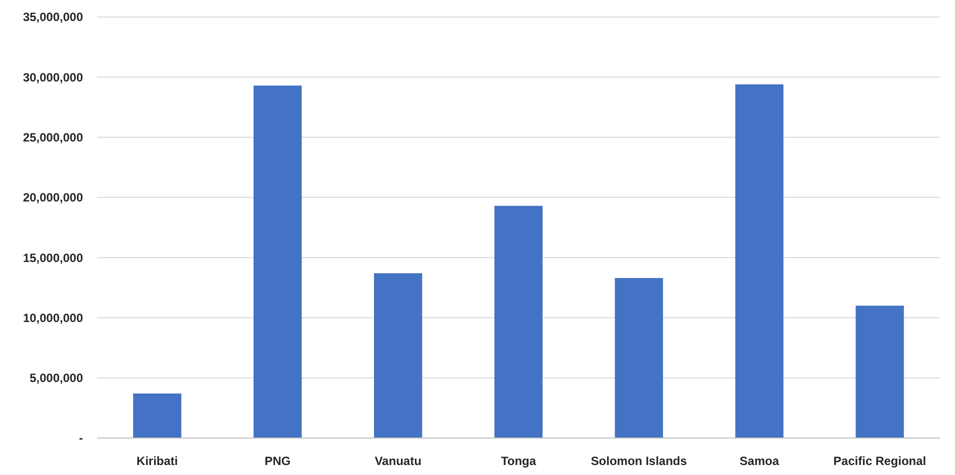  What do you see at coordinates (53, 137) in the screenshot?
I see `y-tick-label: 25,000,000` at bounding box center [53, 137].